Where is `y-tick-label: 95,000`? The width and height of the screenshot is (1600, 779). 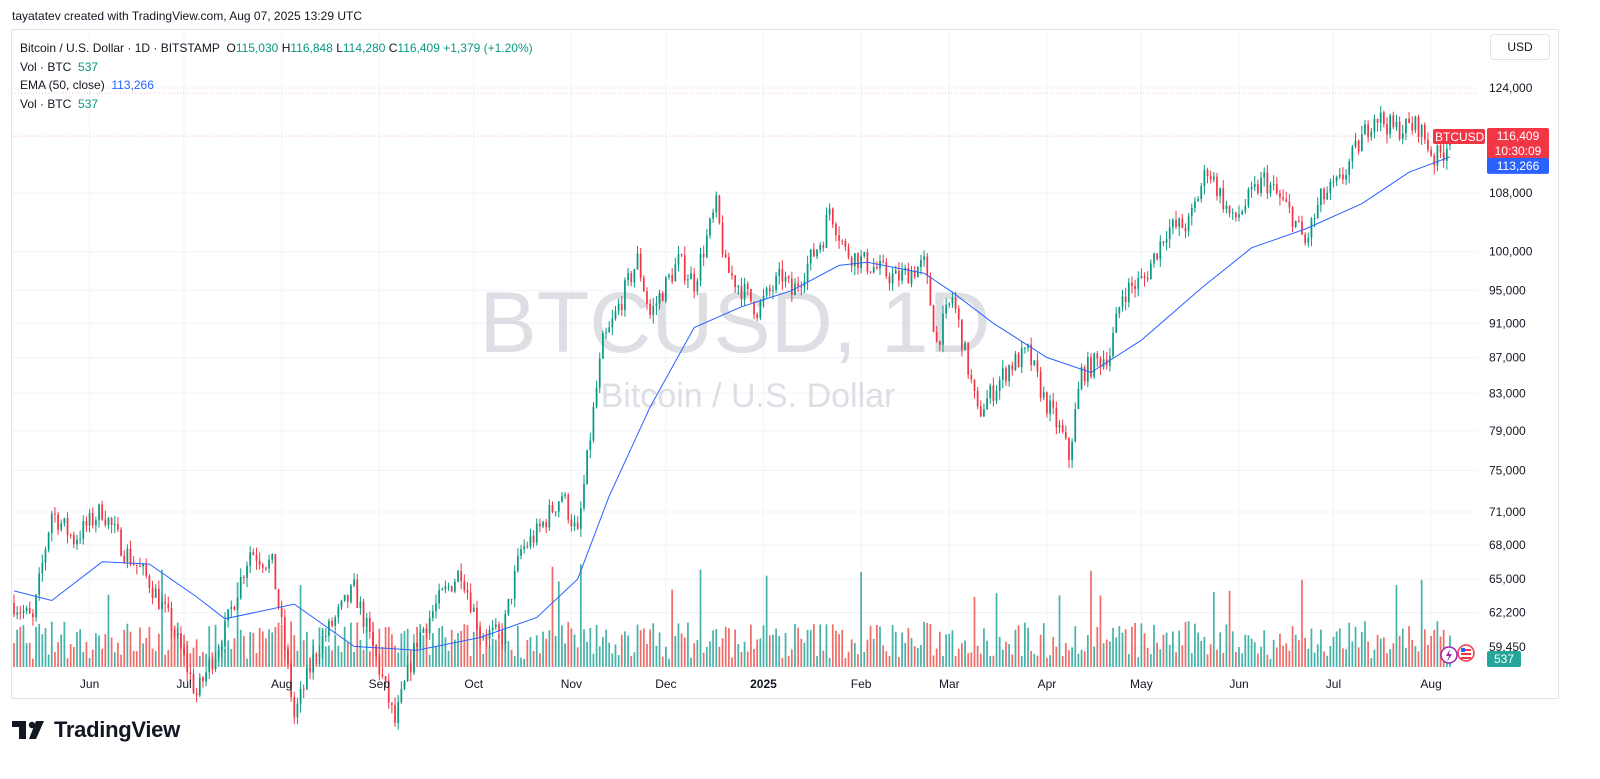 y-tick-label: 95,000 is located at coordinates (1507, 291).